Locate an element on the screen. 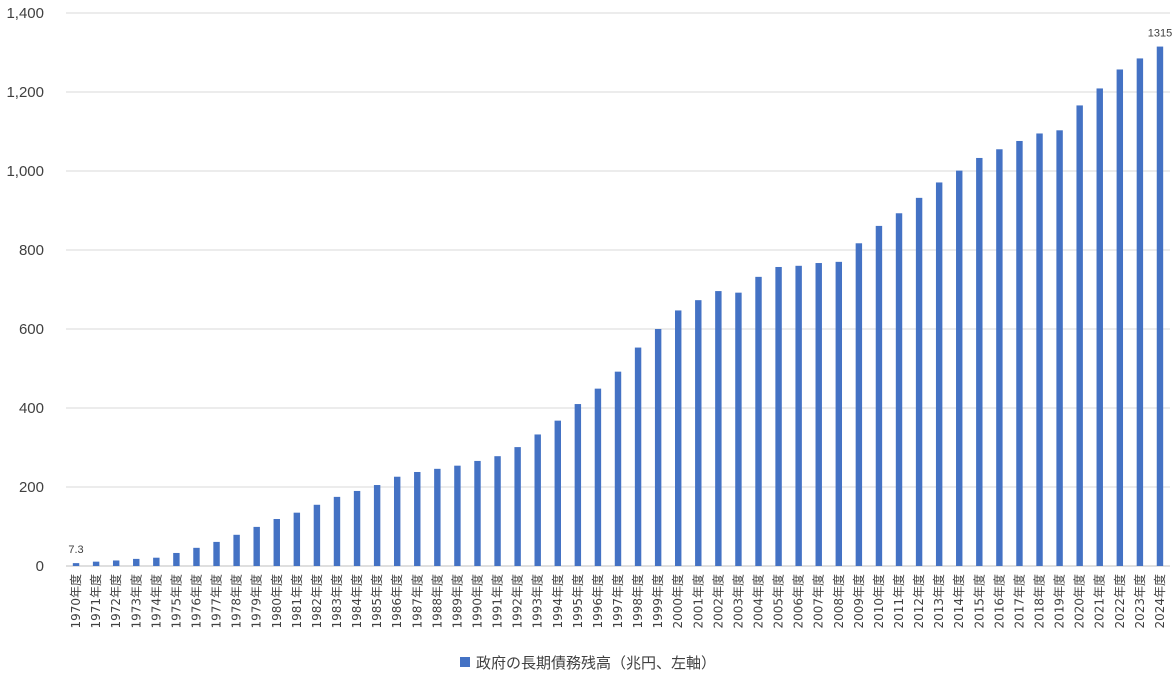 The height and width of the screenshot is (675, 1176). y-tick-label: 800 is located at coordinates (31, 250).